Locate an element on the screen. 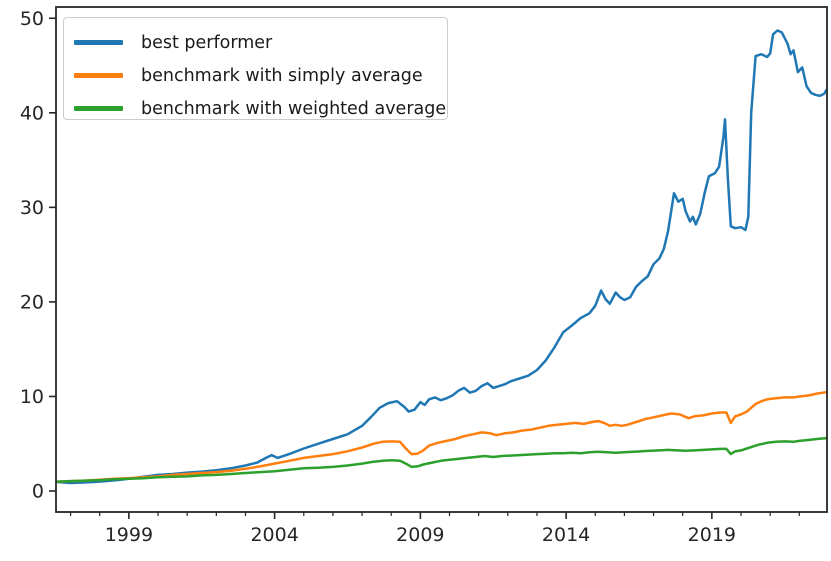  x-tick-label: 2004 is located at coordinates (274, 535).